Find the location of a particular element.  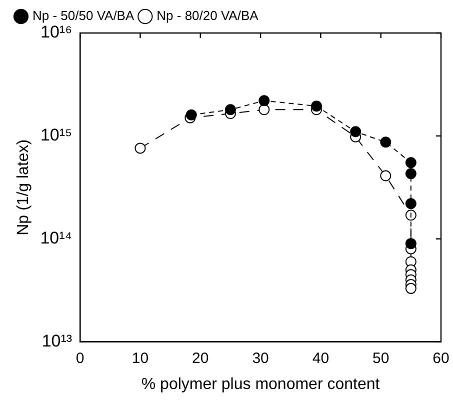

x-tick-label: 40 is located at coordinates (321, 358).